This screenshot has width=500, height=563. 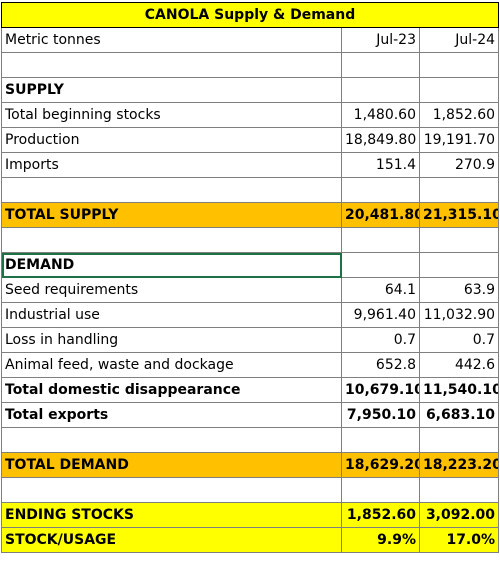 What do you see at coordinates (380, 140) in the screenshot?
I see `cell: 18,849.80` at bounding box center [380, 140].